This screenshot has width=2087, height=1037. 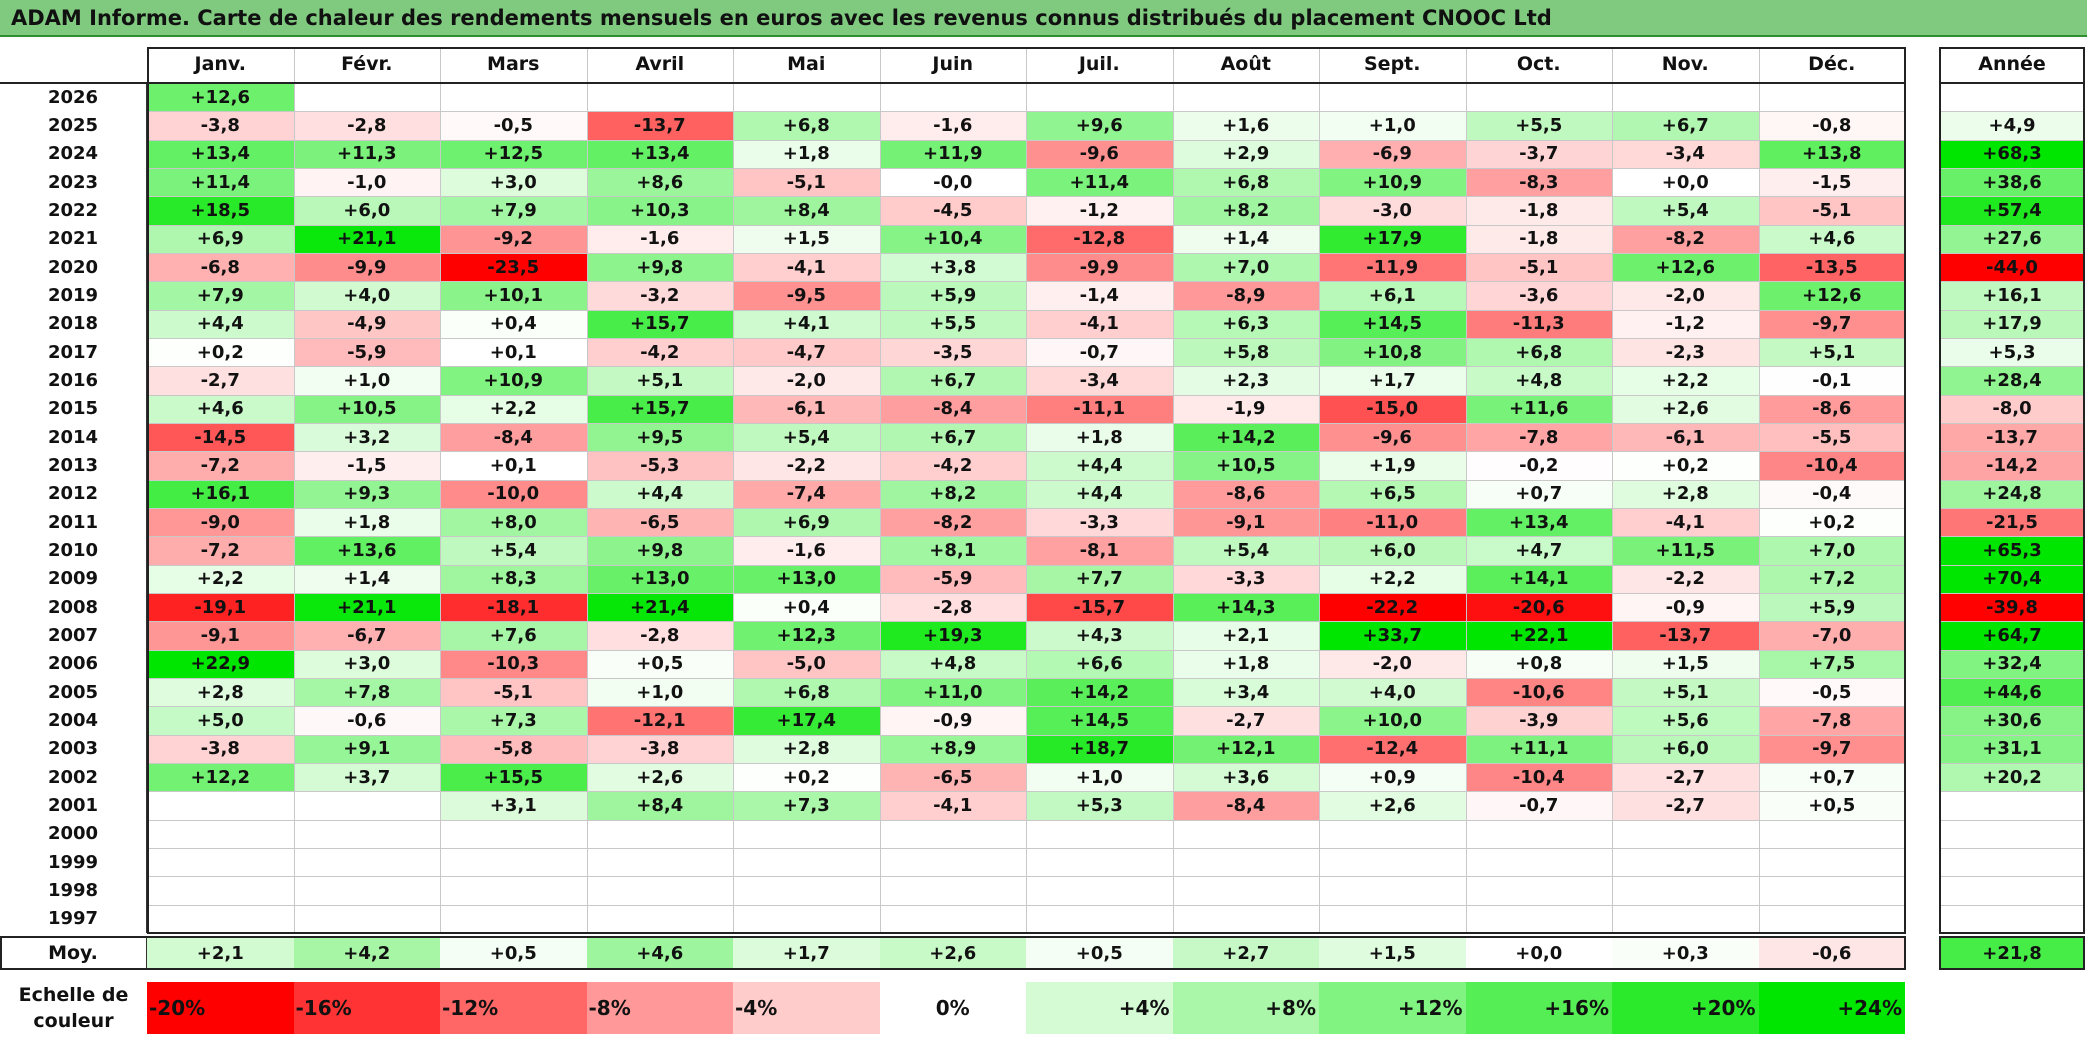 What do you see at coordinates (73, 380) in the screenshot?
I see `year-label: 2016` at bounding box center [73, 380].